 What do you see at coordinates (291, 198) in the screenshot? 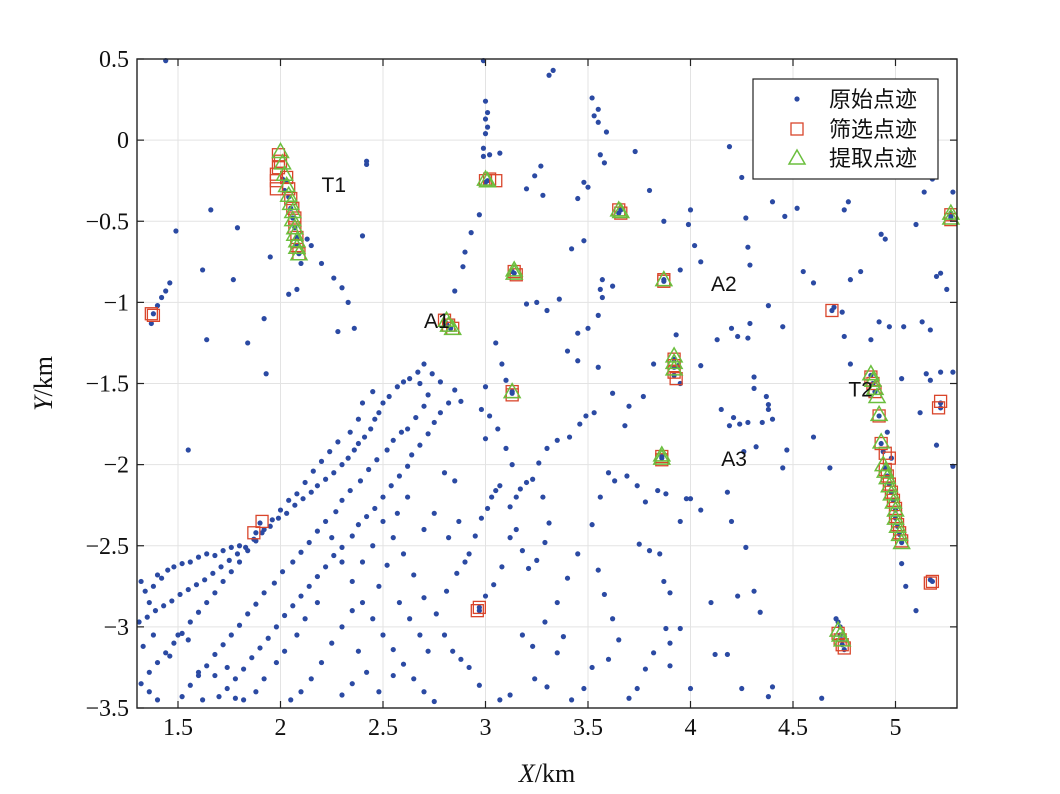
I see `filtered-point` at bounding box center [291, 198].